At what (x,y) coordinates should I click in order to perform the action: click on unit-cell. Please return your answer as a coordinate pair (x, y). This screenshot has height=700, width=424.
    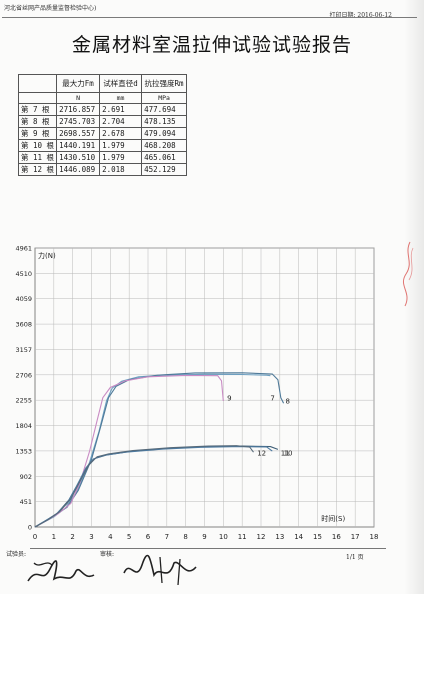
    Looking at the image, I should click on (37, 98).